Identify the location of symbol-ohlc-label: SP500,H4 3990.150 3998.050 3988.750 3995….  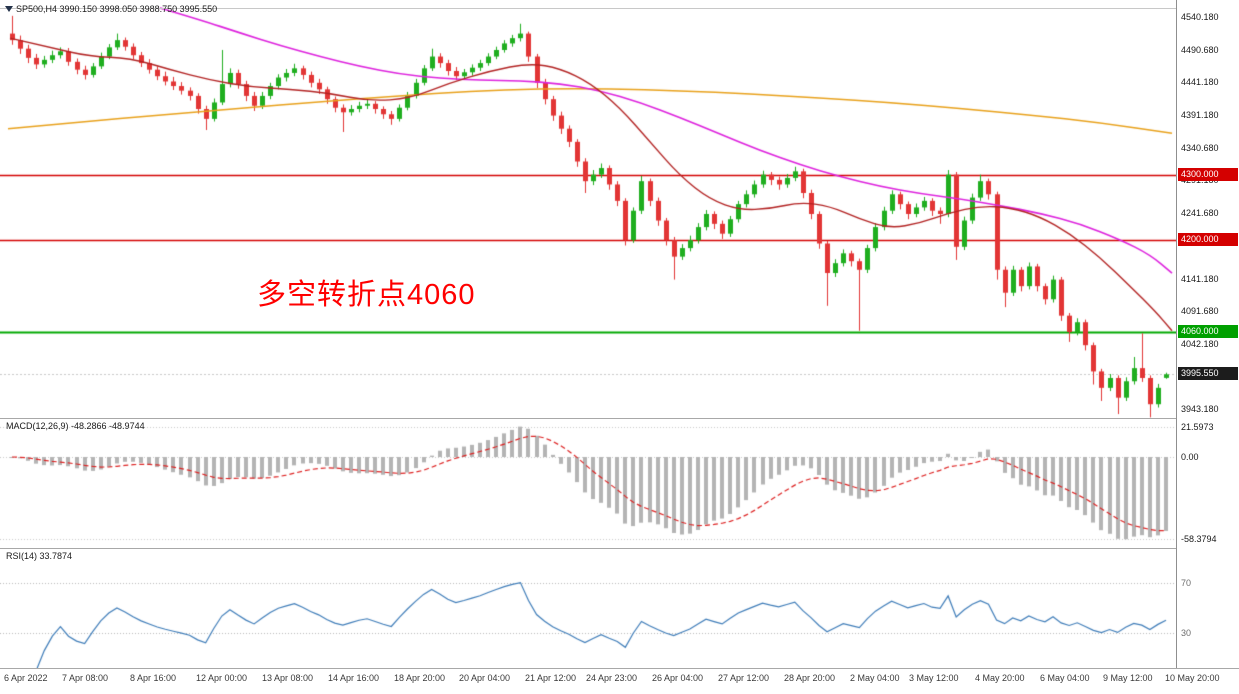
(117, 9).